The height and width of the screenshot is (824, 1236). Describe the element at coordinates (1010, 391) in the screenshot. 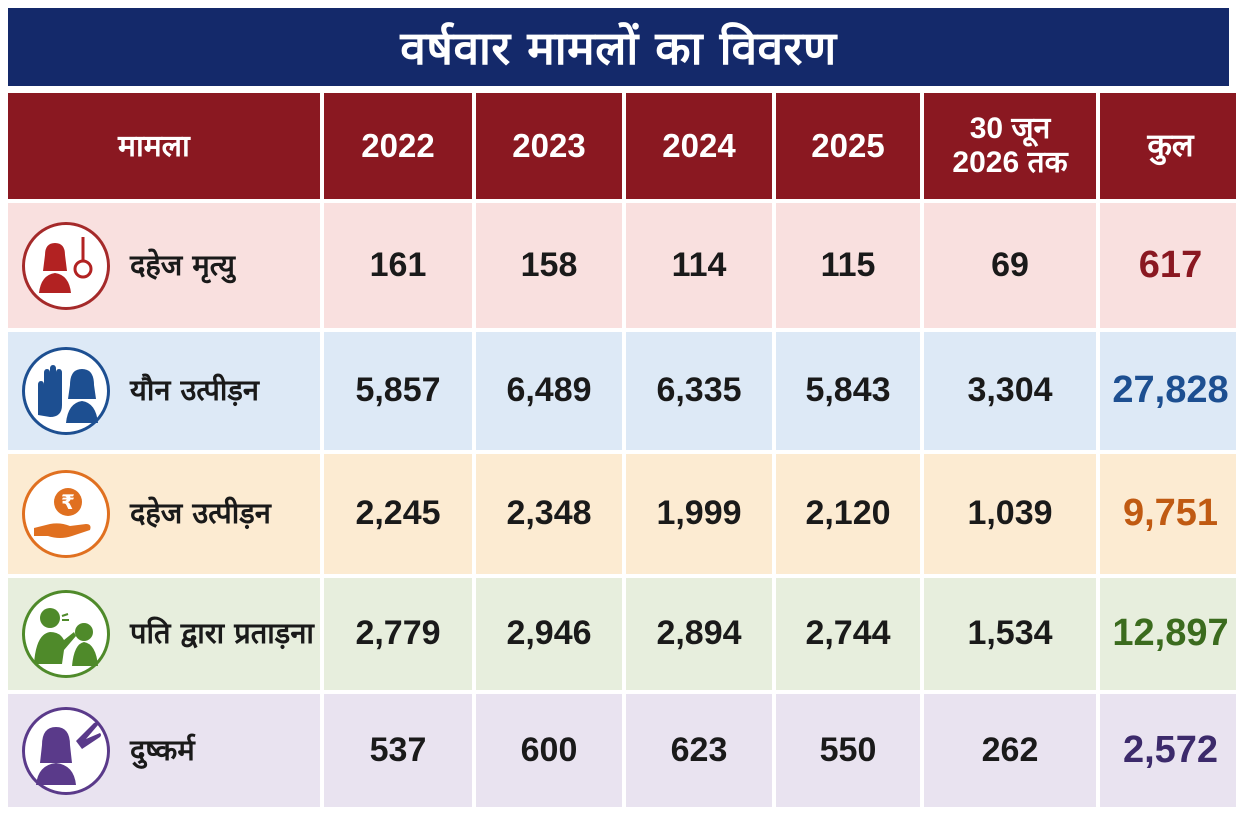

I see `value-cell: 3,304` at that location.